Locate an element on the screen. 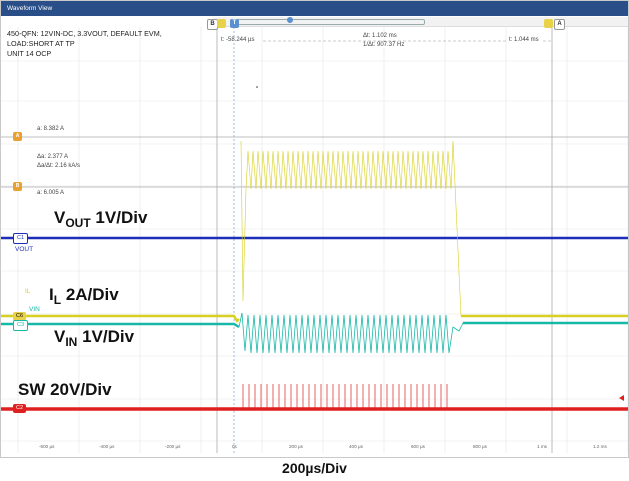 This screenshot has width=629, height=481. trigger-marker: T is located at coordinates (234, 23).